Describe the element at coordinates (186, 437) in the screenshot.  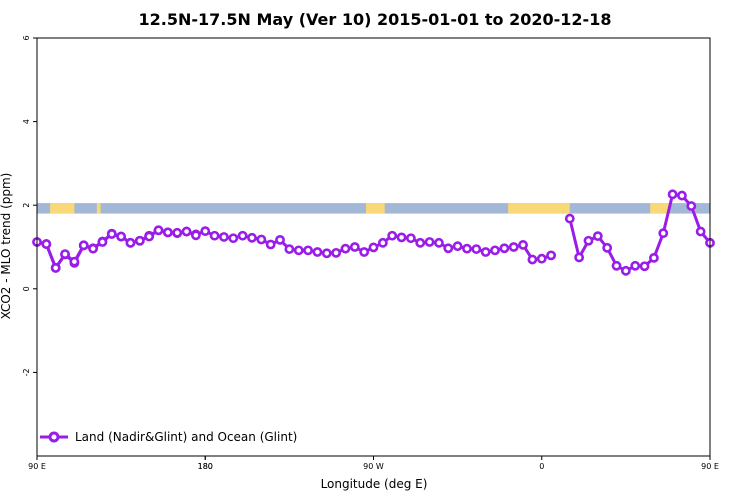
I see `legend-label: Land (Nadir&Glint) and Ocean (Glint)` at that location.